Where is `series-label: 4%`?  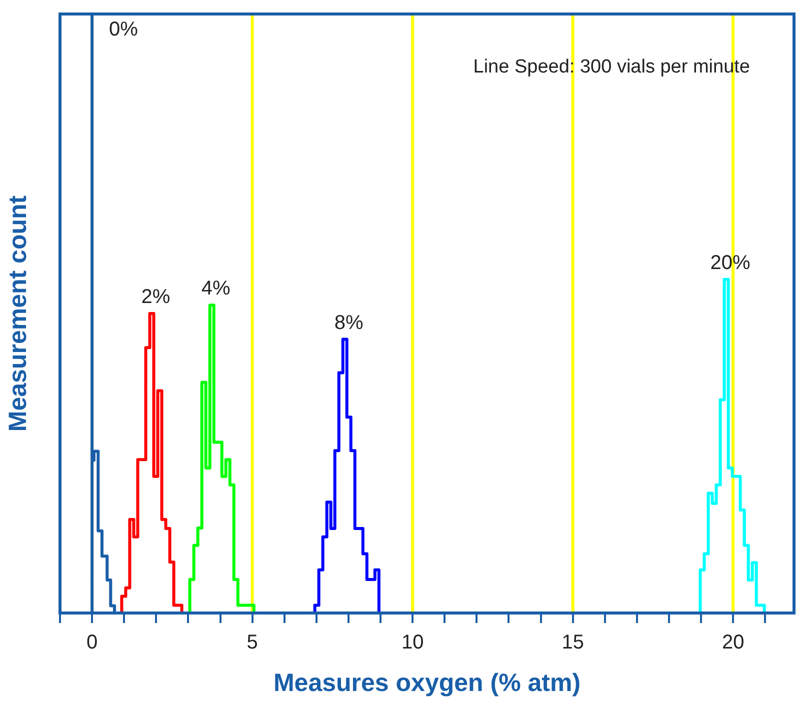 series-label: 4% is located at coordinates (216, 289).